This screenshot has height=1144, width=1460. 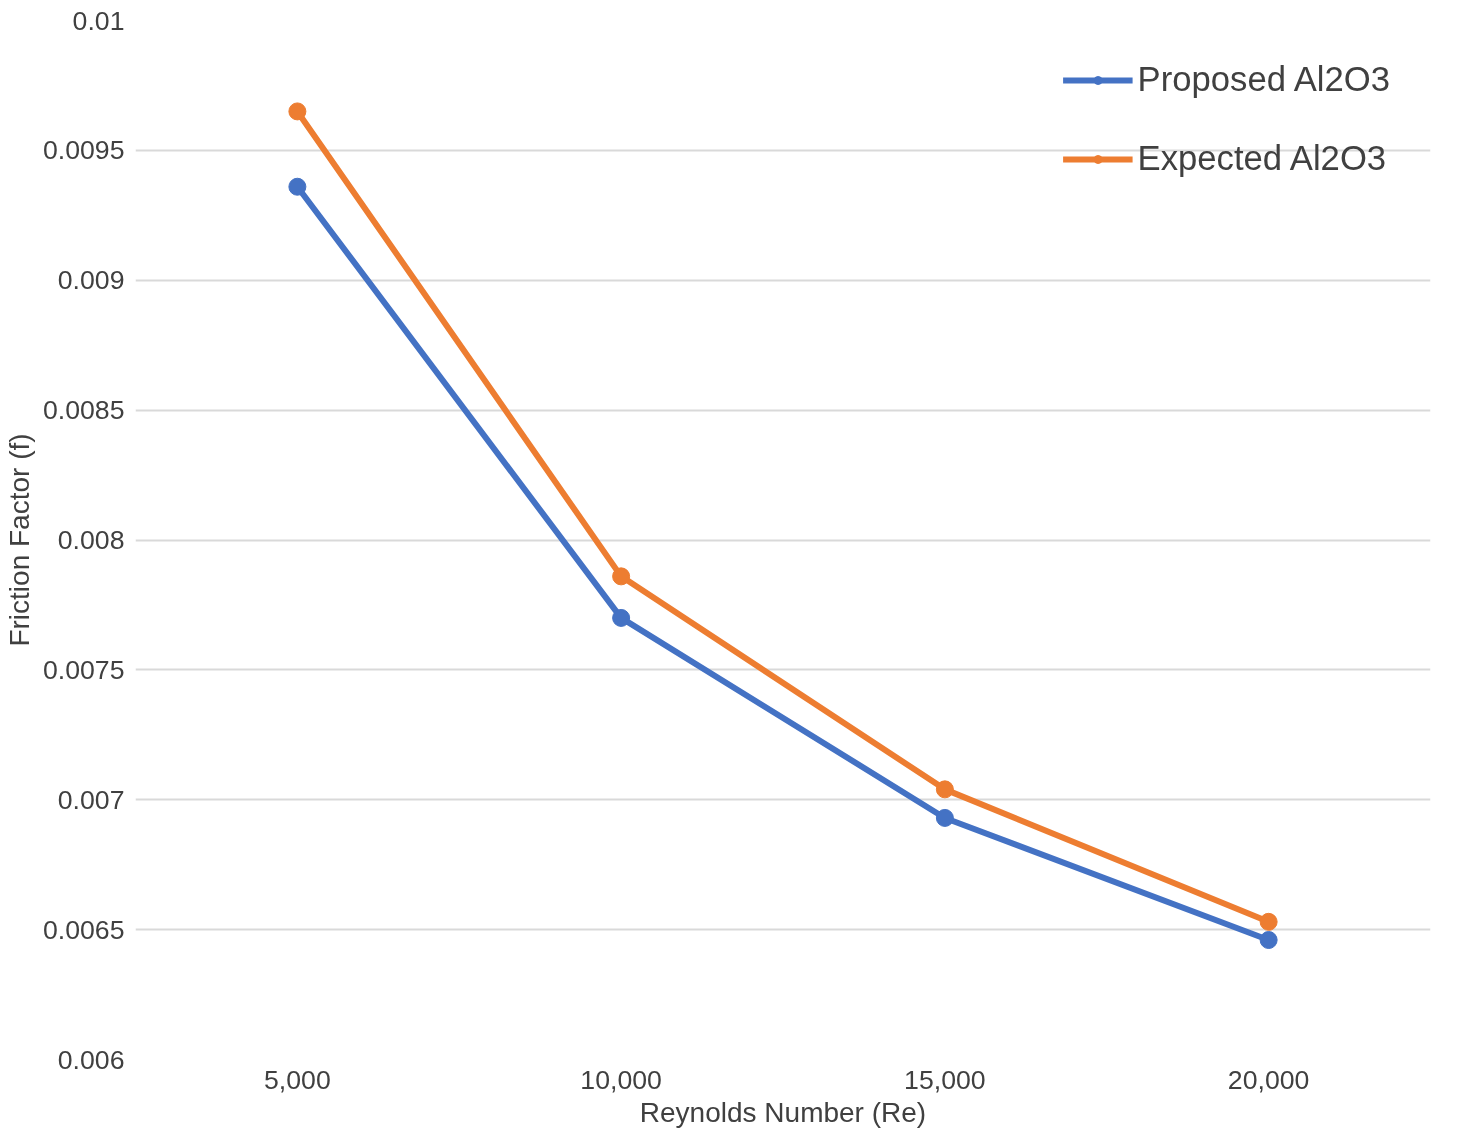 I want to click on y-tick-label: 0.006, so click(x=91, y=1059).